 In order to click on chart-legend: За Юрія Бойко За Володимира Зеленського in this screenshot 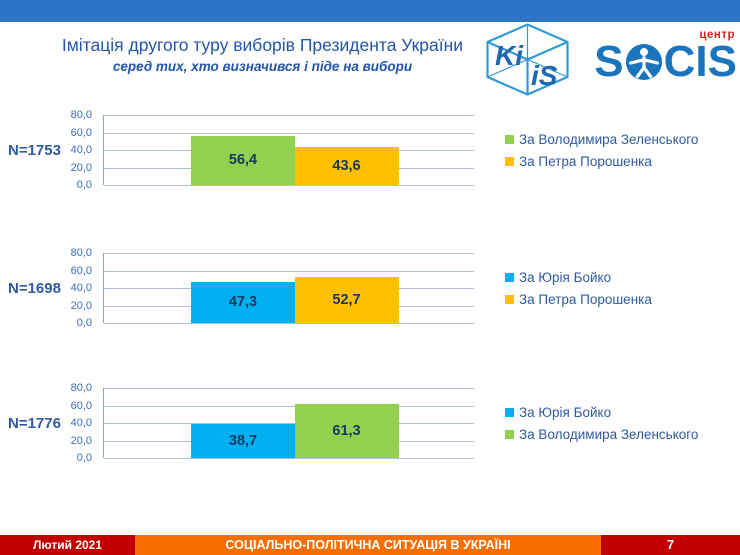, I will do `click(601, 423)`.